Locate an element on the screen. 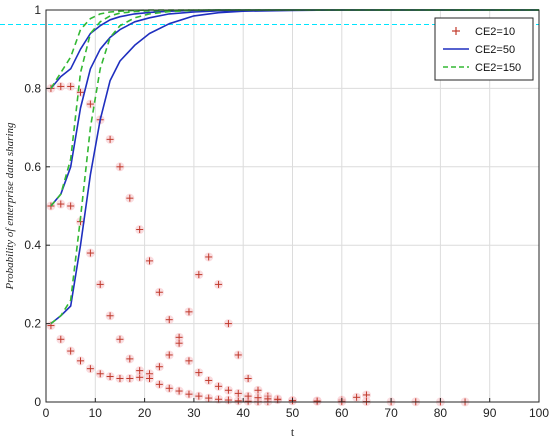 The image size is (550, 443). x-tick-label: 10 is located at coordinates (96, 413).